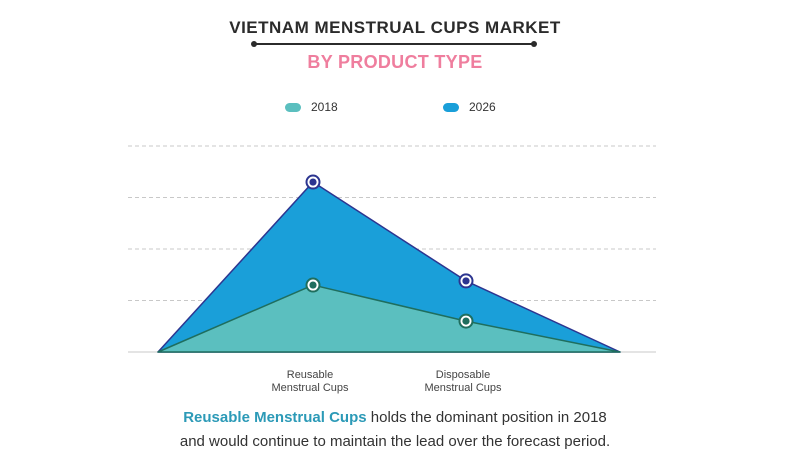 This screenshot has height=466, width=790. I want to click on chart-title: VIETNAM MENSTRUAL CUPS MARKET, so click(395, 27).